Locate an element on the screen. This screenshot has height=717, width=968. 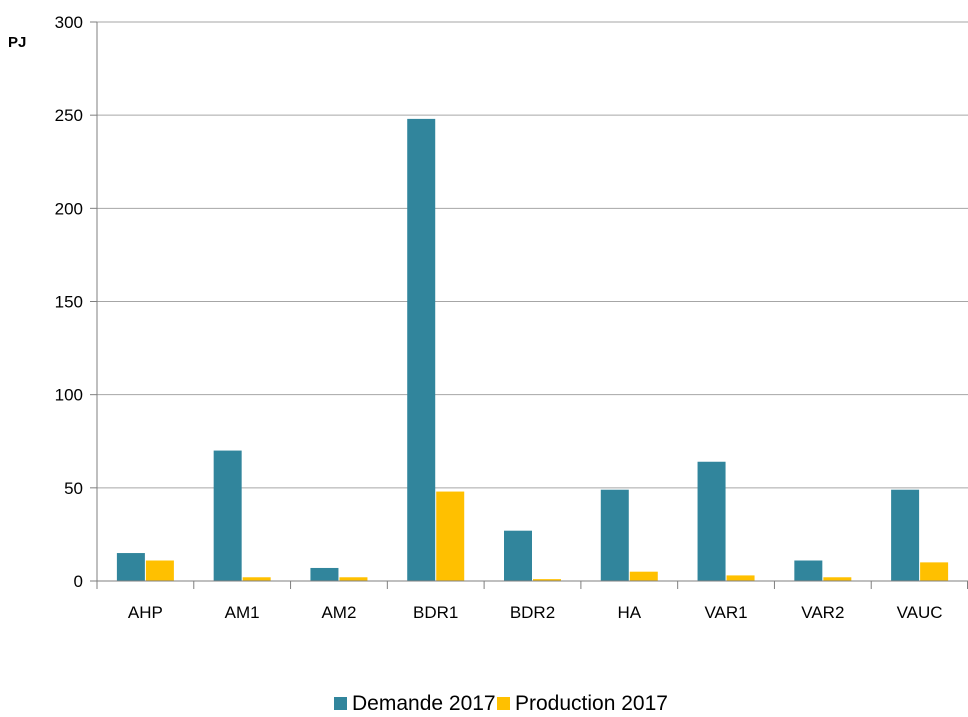
x-tick-label: VAR1 is located at coordinates (725, 612).